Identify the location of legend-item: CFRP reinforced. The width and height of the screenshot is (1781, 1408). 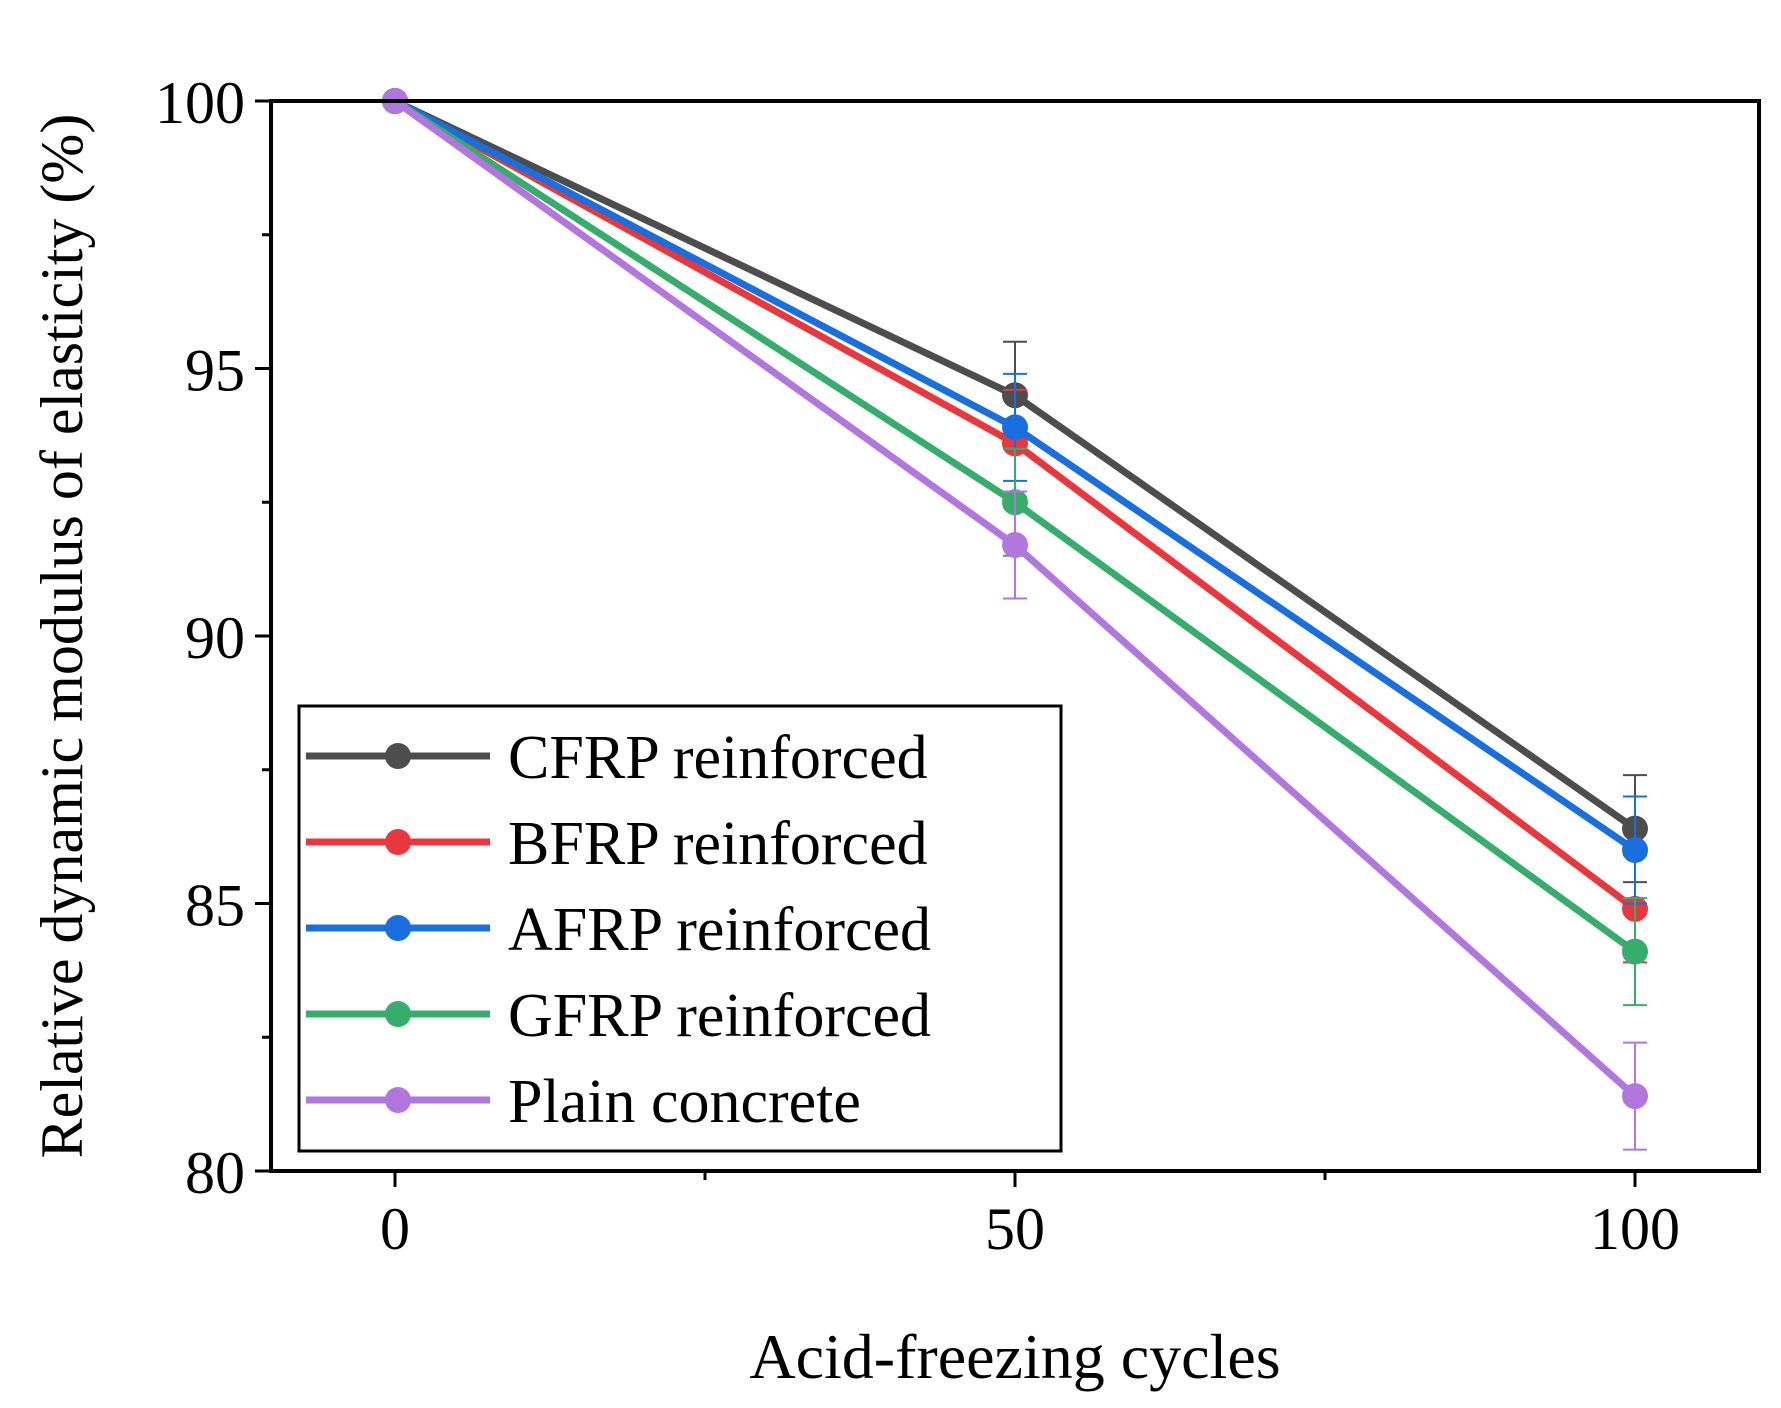
(617, 758).